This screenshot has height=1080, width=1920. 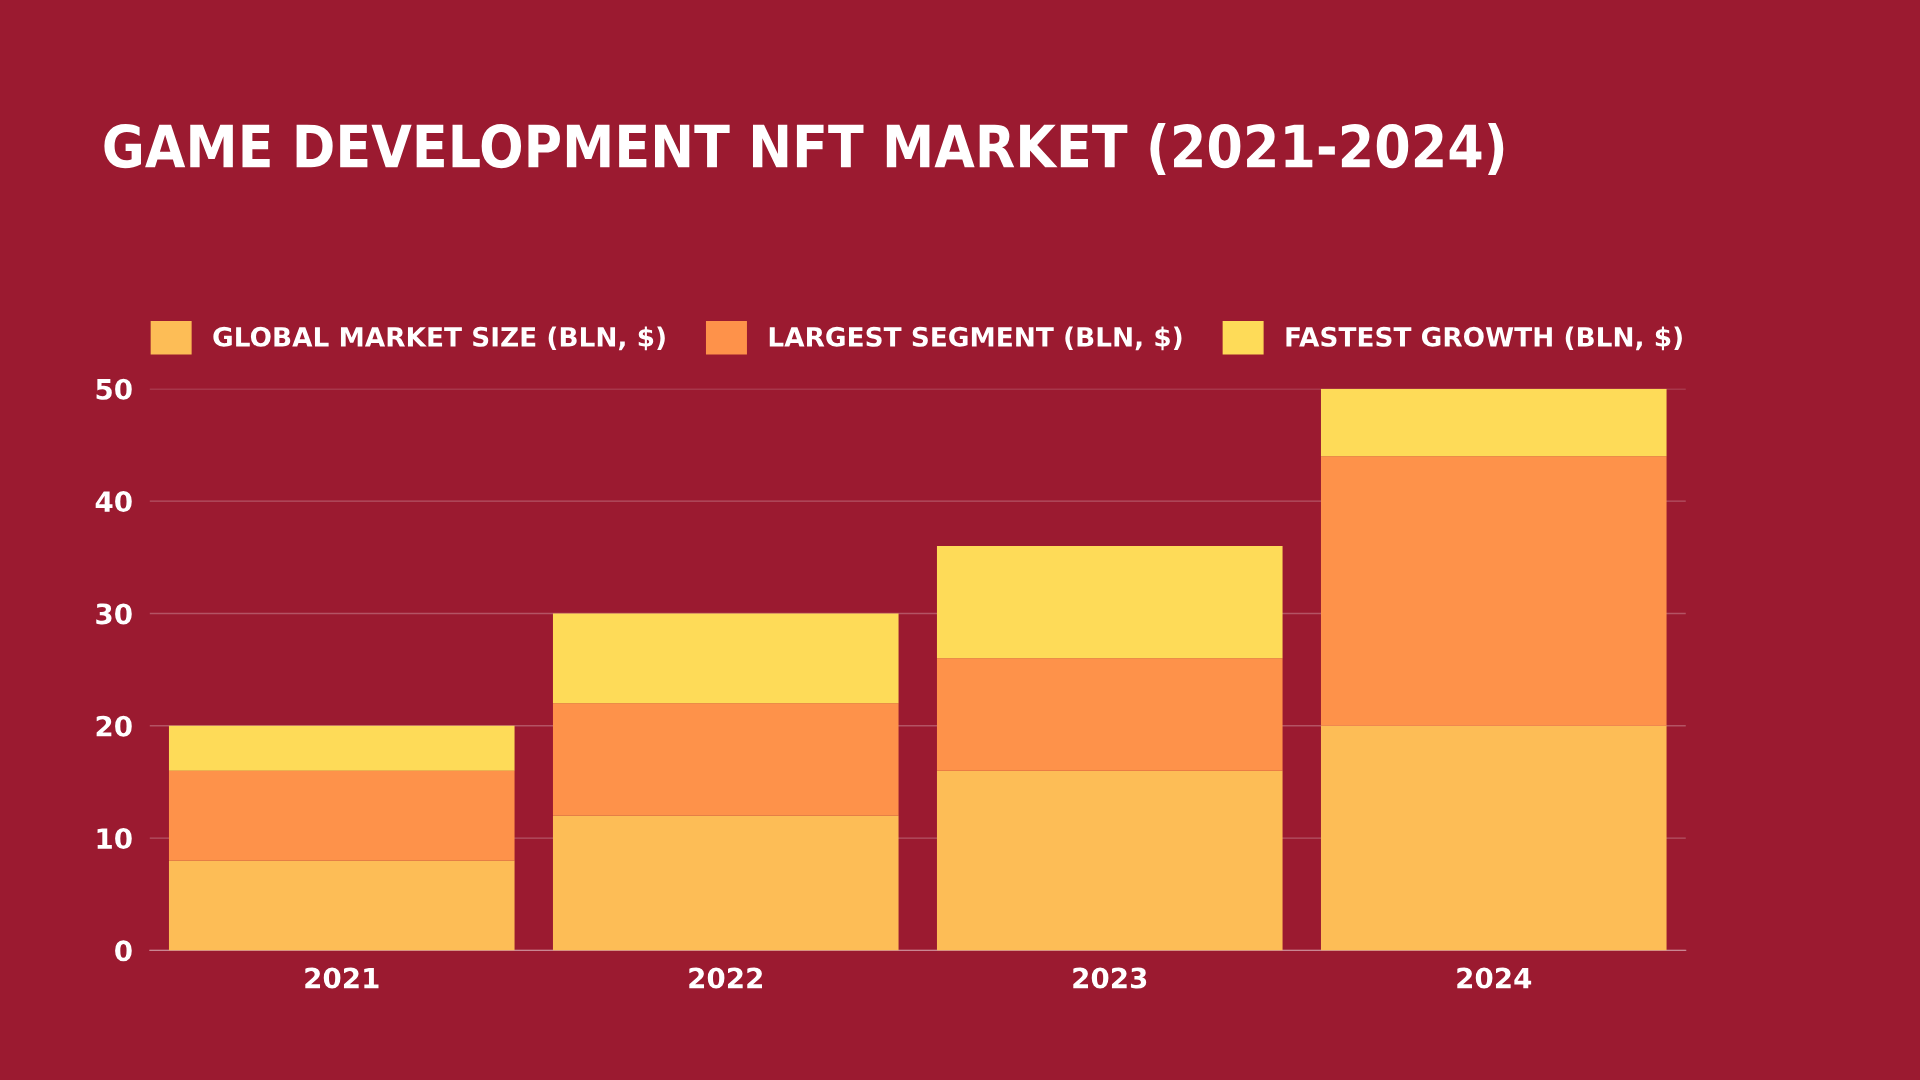 What do you see at coordinates (1494, 978) in the screenshot?
I see `x-tick-label: 2024` at bounding box center [1494, 978].